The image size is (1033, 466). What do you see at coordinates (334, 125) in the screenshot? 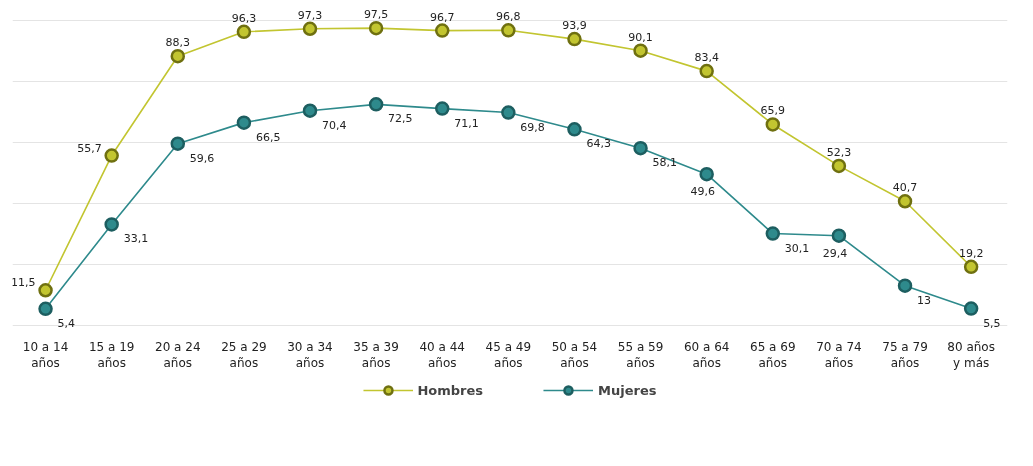
I see `data-label: 70,4` at bounding box center [334, 125].